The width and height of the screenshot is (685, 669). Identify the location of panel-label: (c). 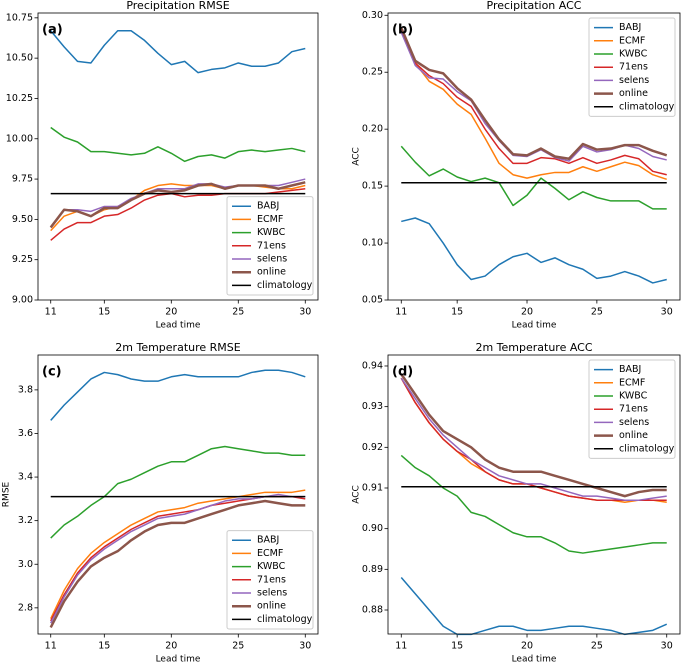
(52, 372).